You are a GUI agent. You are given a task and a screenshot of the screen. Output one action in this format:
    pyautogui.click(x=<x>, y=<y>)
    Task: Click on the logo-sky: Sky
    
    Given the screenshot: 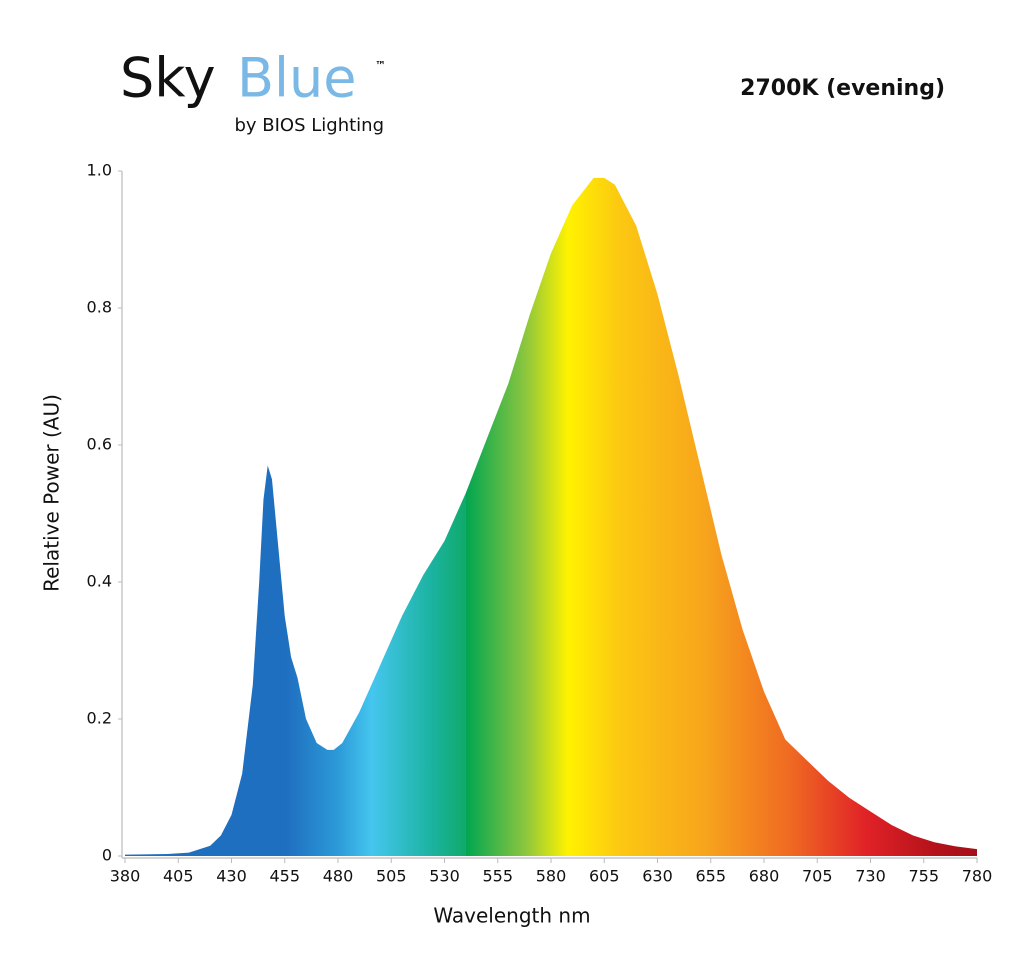 What is the action you would take?
    pyautogui.click(x=168, y=78)
    